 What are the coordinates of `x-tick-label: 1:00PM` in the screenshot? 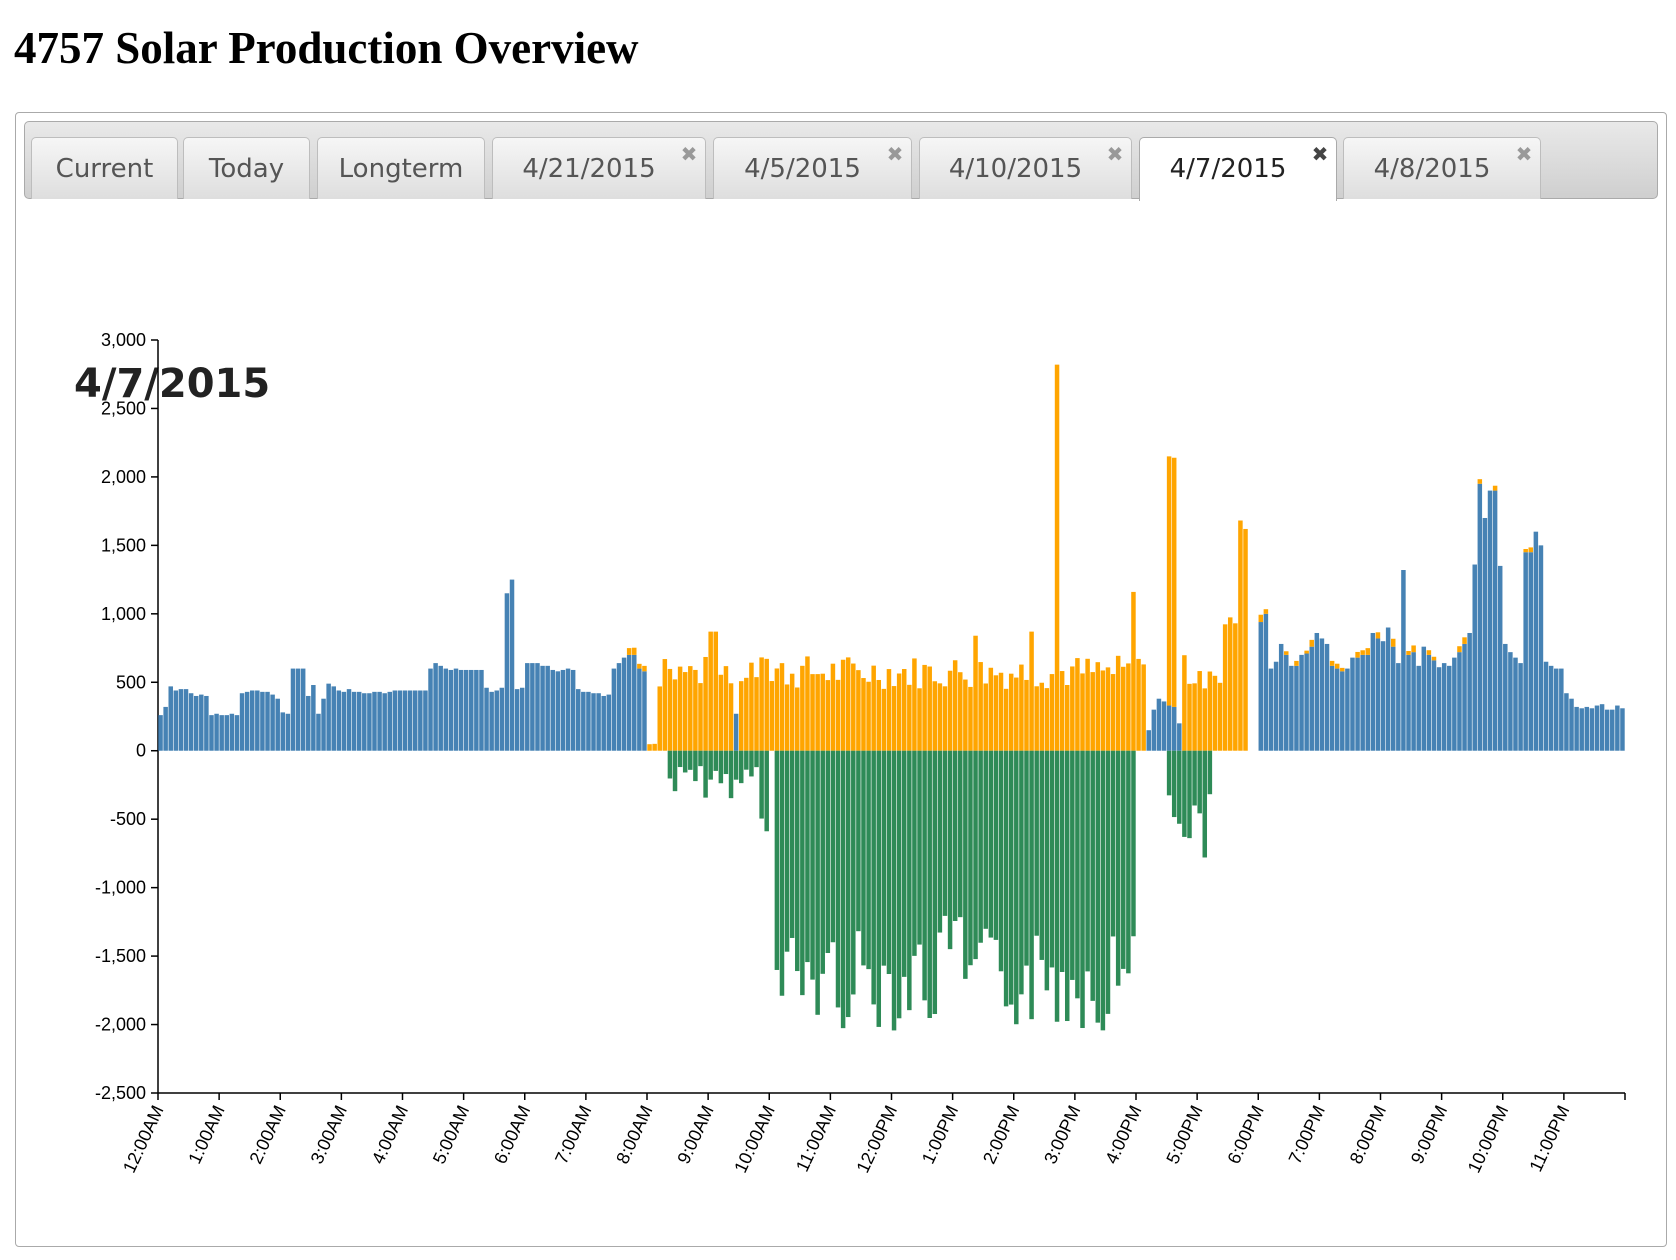 It's located at (940, 1134).